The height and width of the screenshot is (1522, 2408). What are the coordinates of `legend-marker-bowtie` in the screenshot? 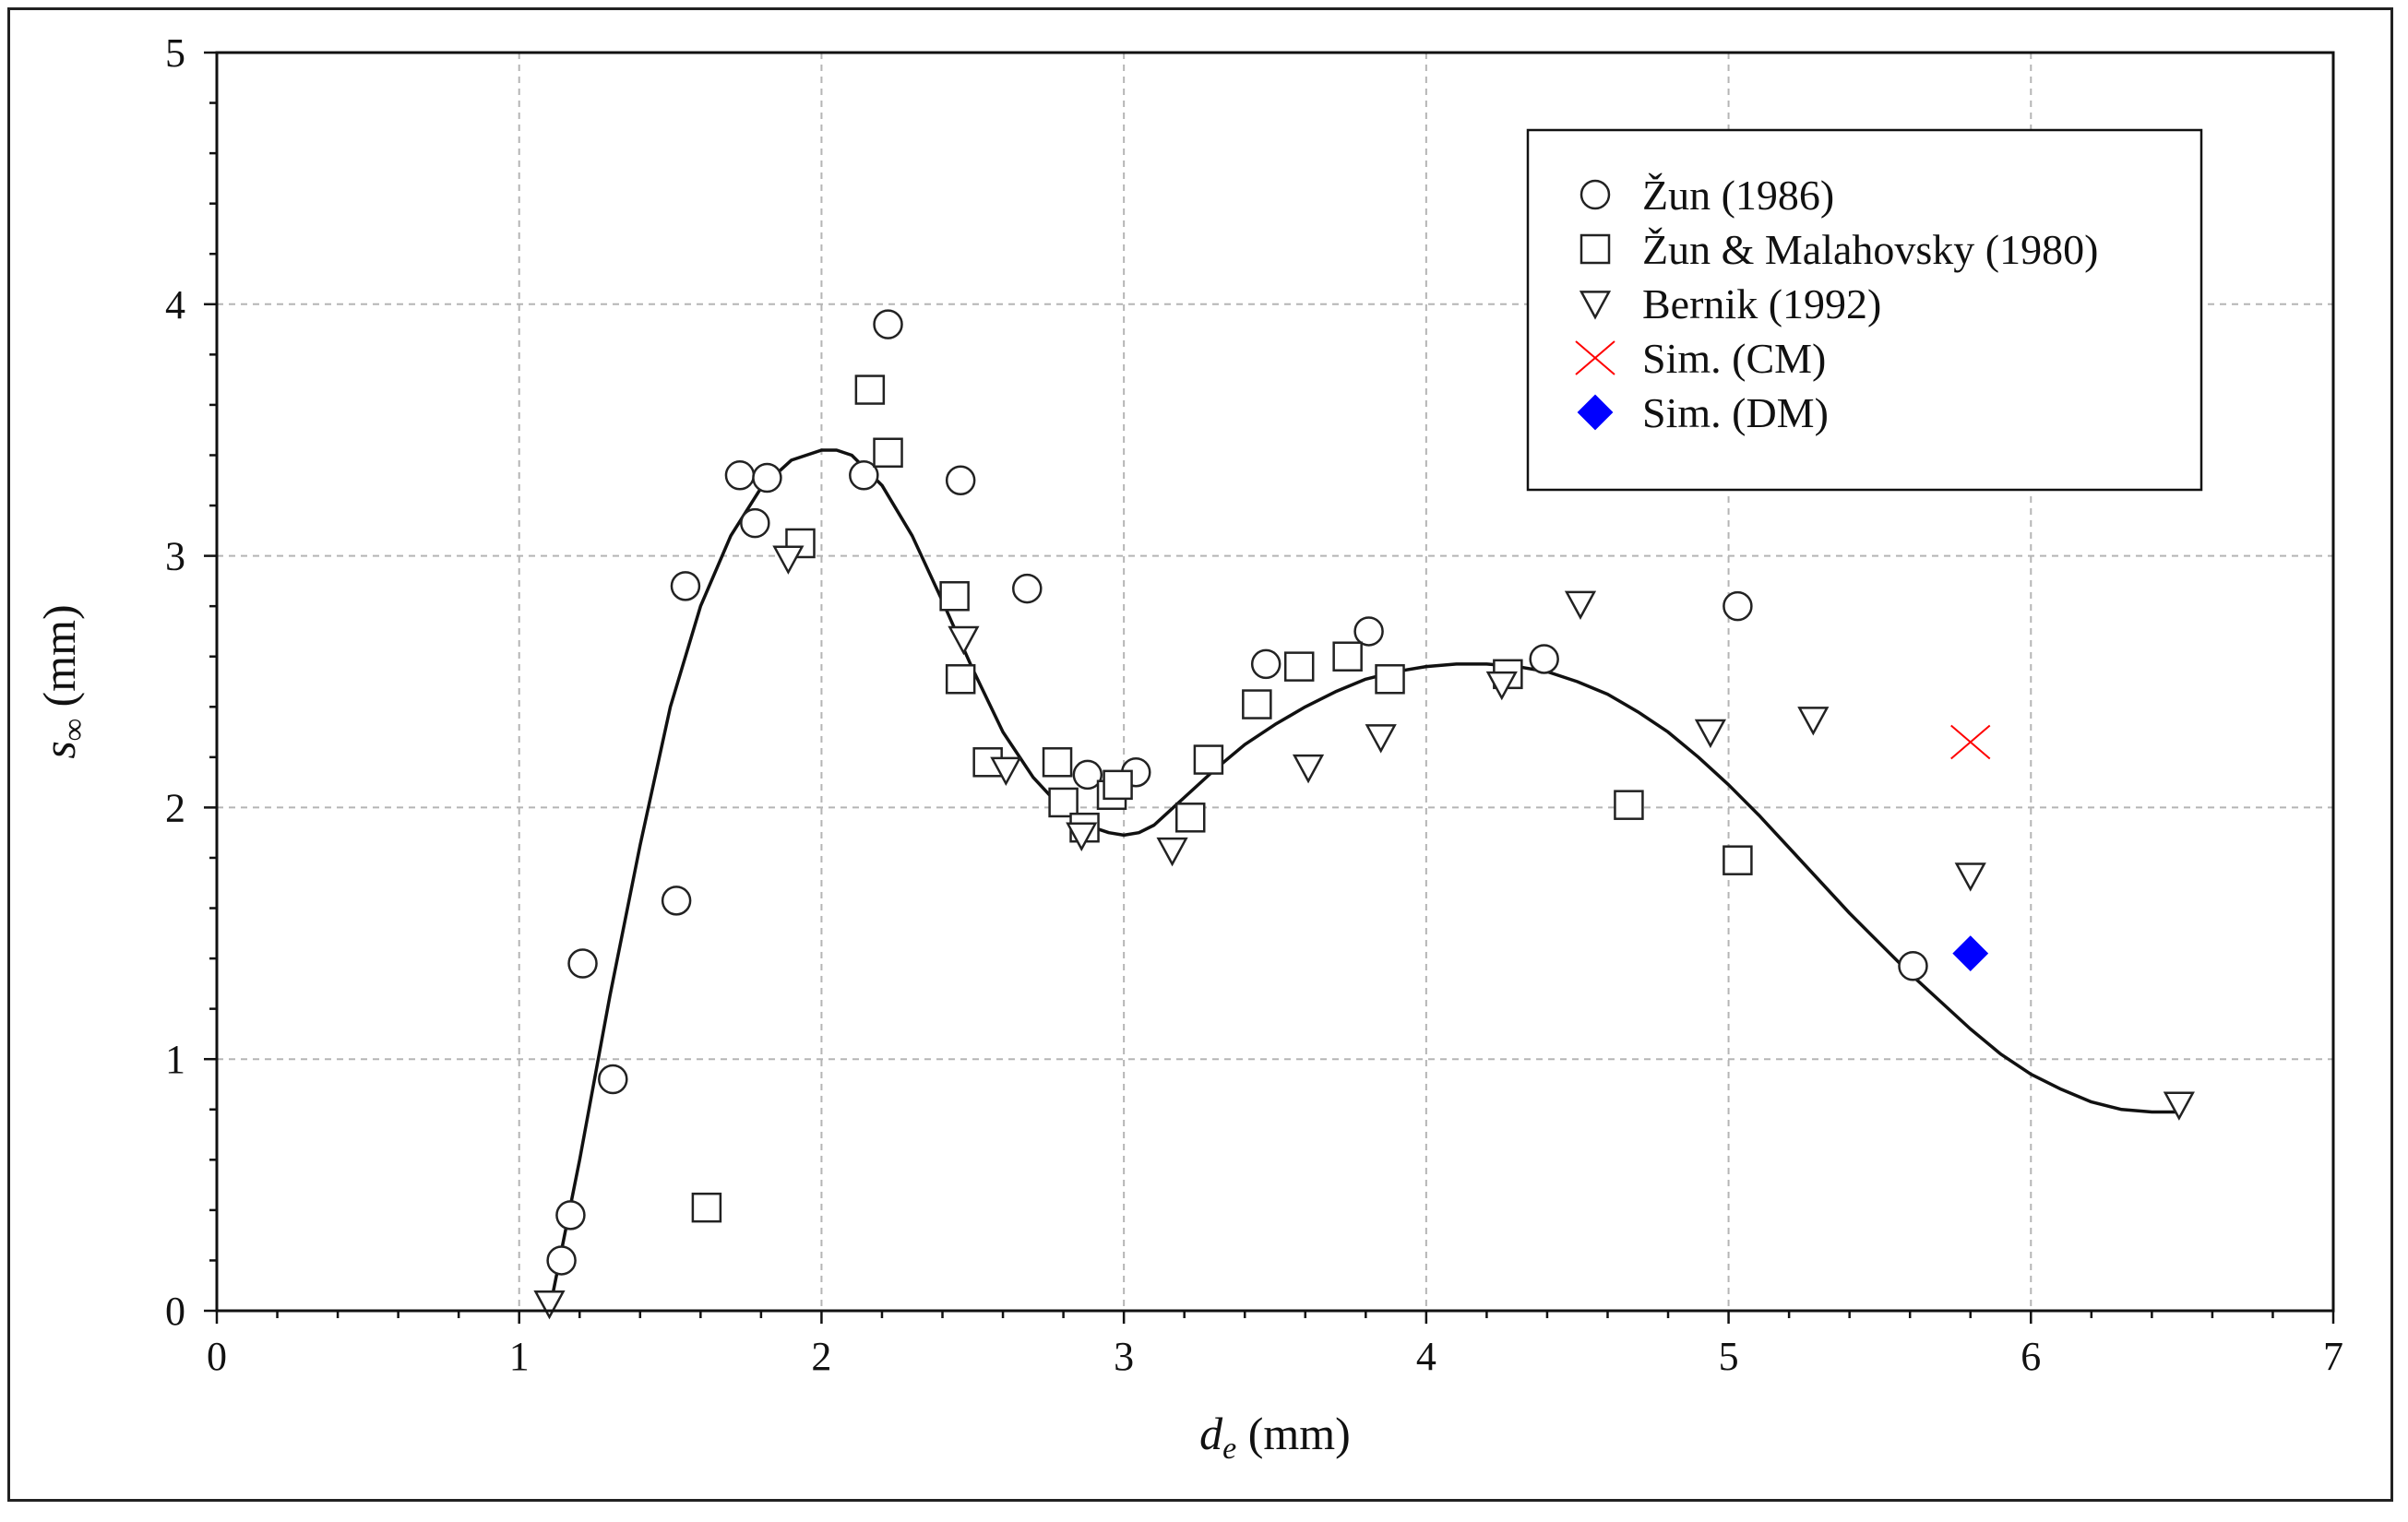 It's located at (1595, 357).